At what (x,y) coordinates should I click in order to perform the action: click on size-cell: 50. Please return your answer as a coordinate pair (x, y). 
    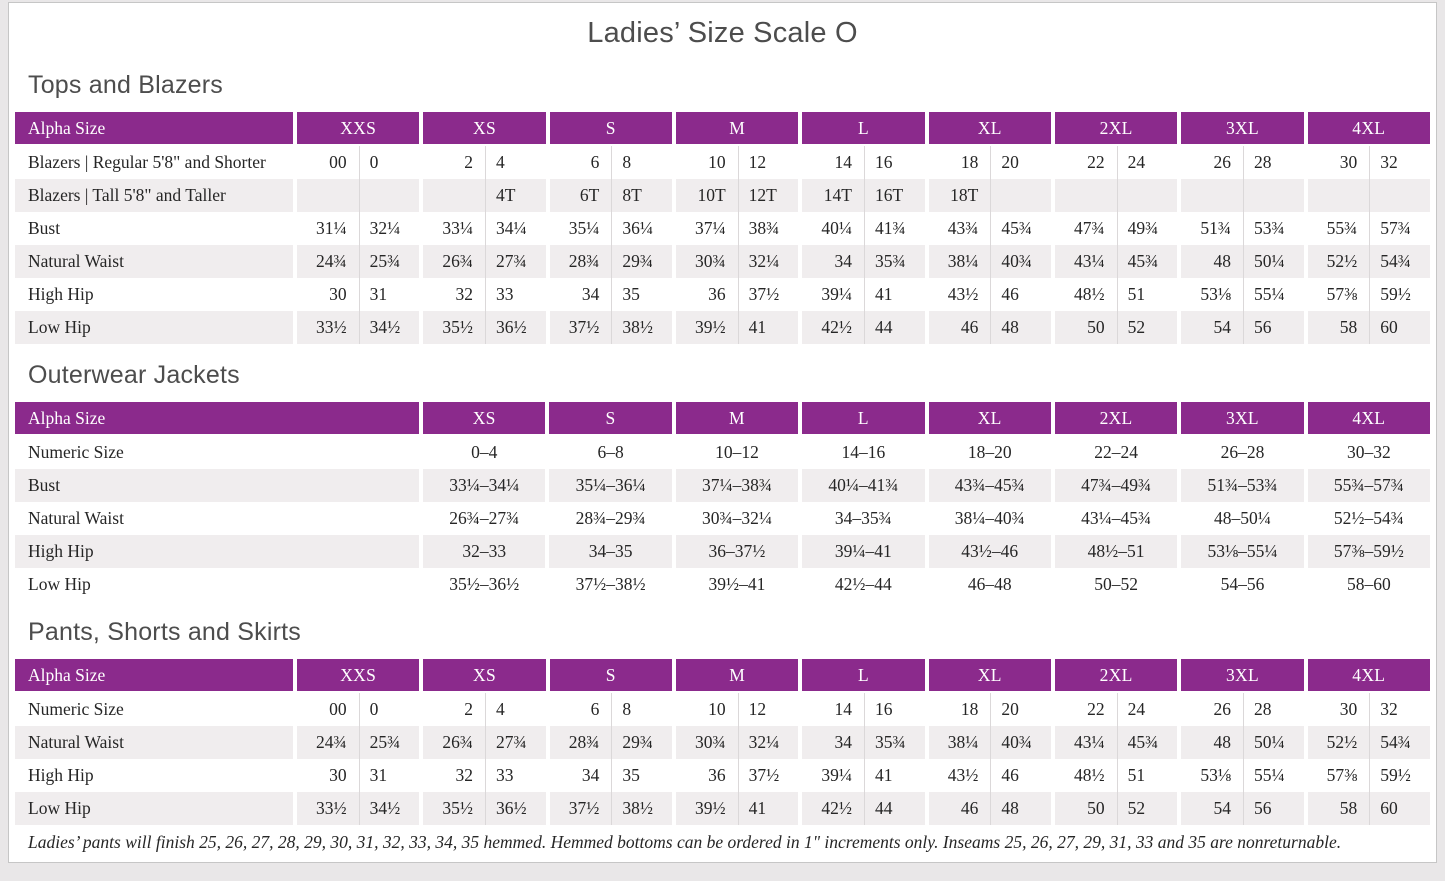
    Looking at the image, I should click on (1096, 327).